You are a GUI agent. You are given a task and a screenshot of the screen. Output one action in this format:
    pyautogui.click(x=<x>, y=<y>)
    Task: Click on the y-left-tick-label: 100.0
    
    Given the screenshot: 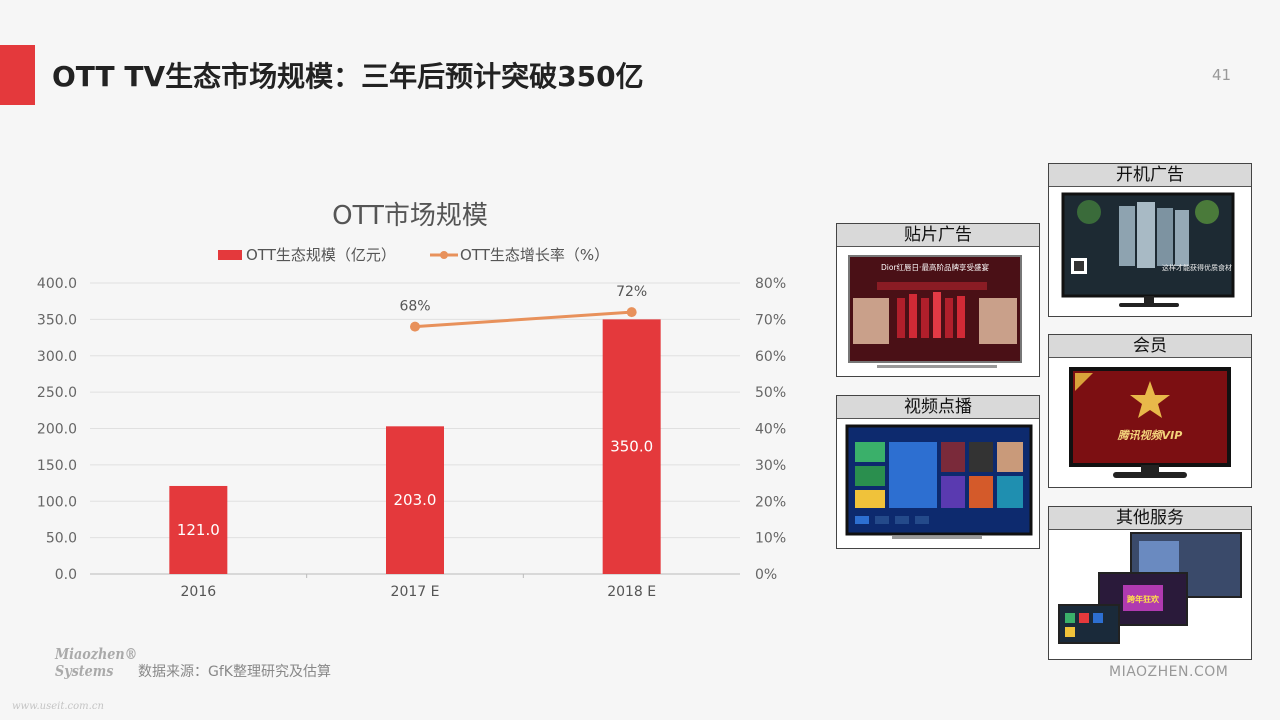 What is the action you would take?
    pyautogui.click(x=57, y=502)
    